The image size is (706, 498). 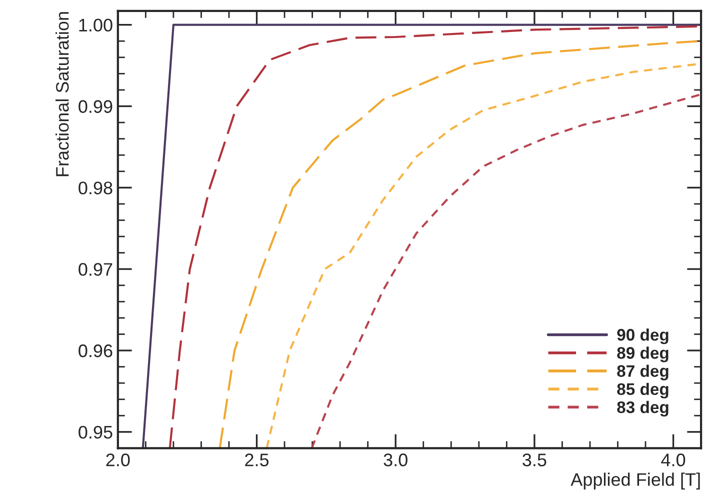 What do you see at coordinates (62, 94) in the screenshot?
I see `y-axis-title: Fractional Saturation` at bounding box center [62, 94].